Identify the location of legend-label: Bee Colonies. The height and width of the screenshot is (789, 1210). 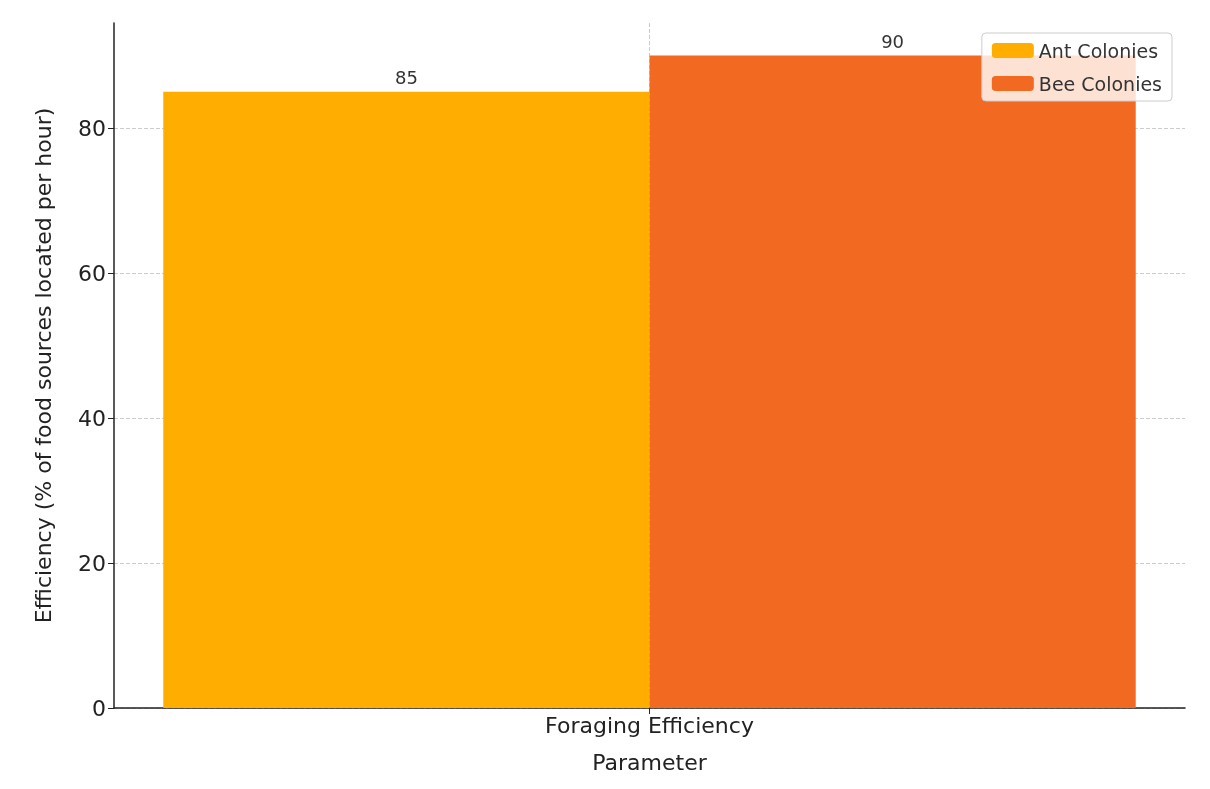
(1100, 83).